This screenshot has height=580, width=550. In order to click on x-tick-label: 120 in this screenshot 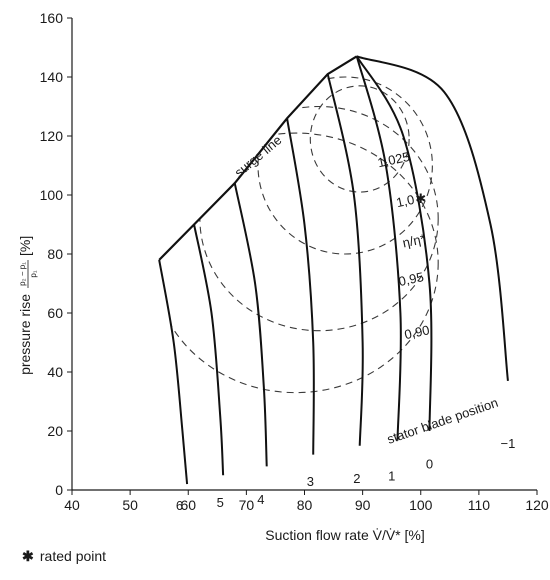, I will do `click(537, 505)`.